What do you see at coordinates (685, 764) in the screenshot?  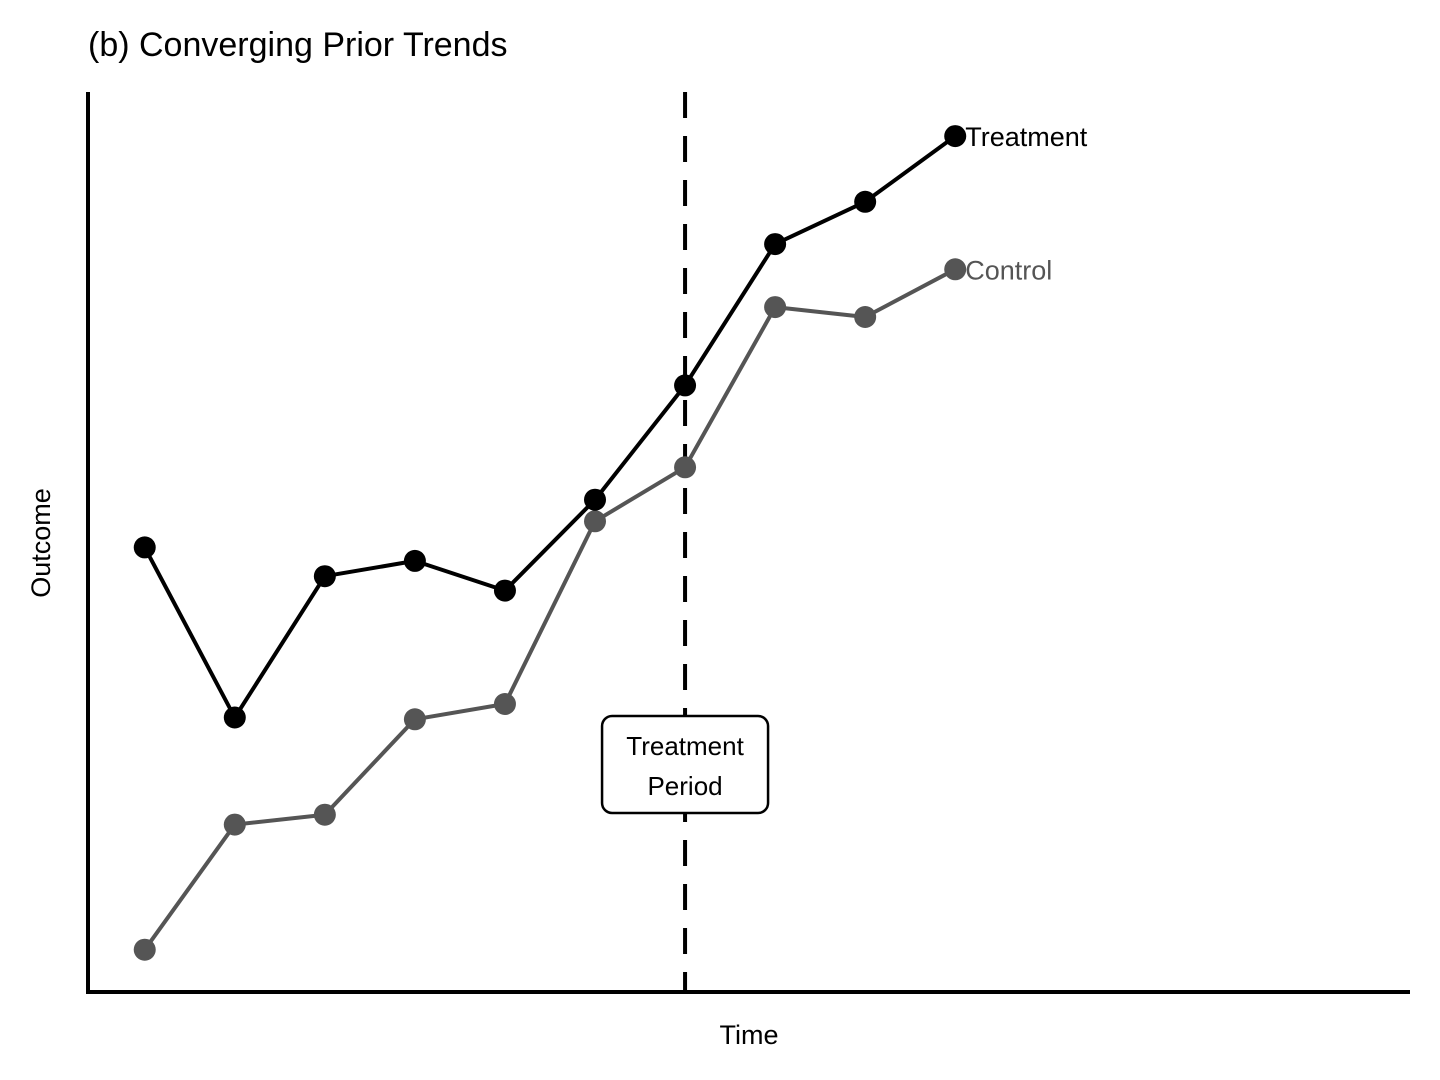 I see `treatment-period-box` at bounding box center [685, 764].